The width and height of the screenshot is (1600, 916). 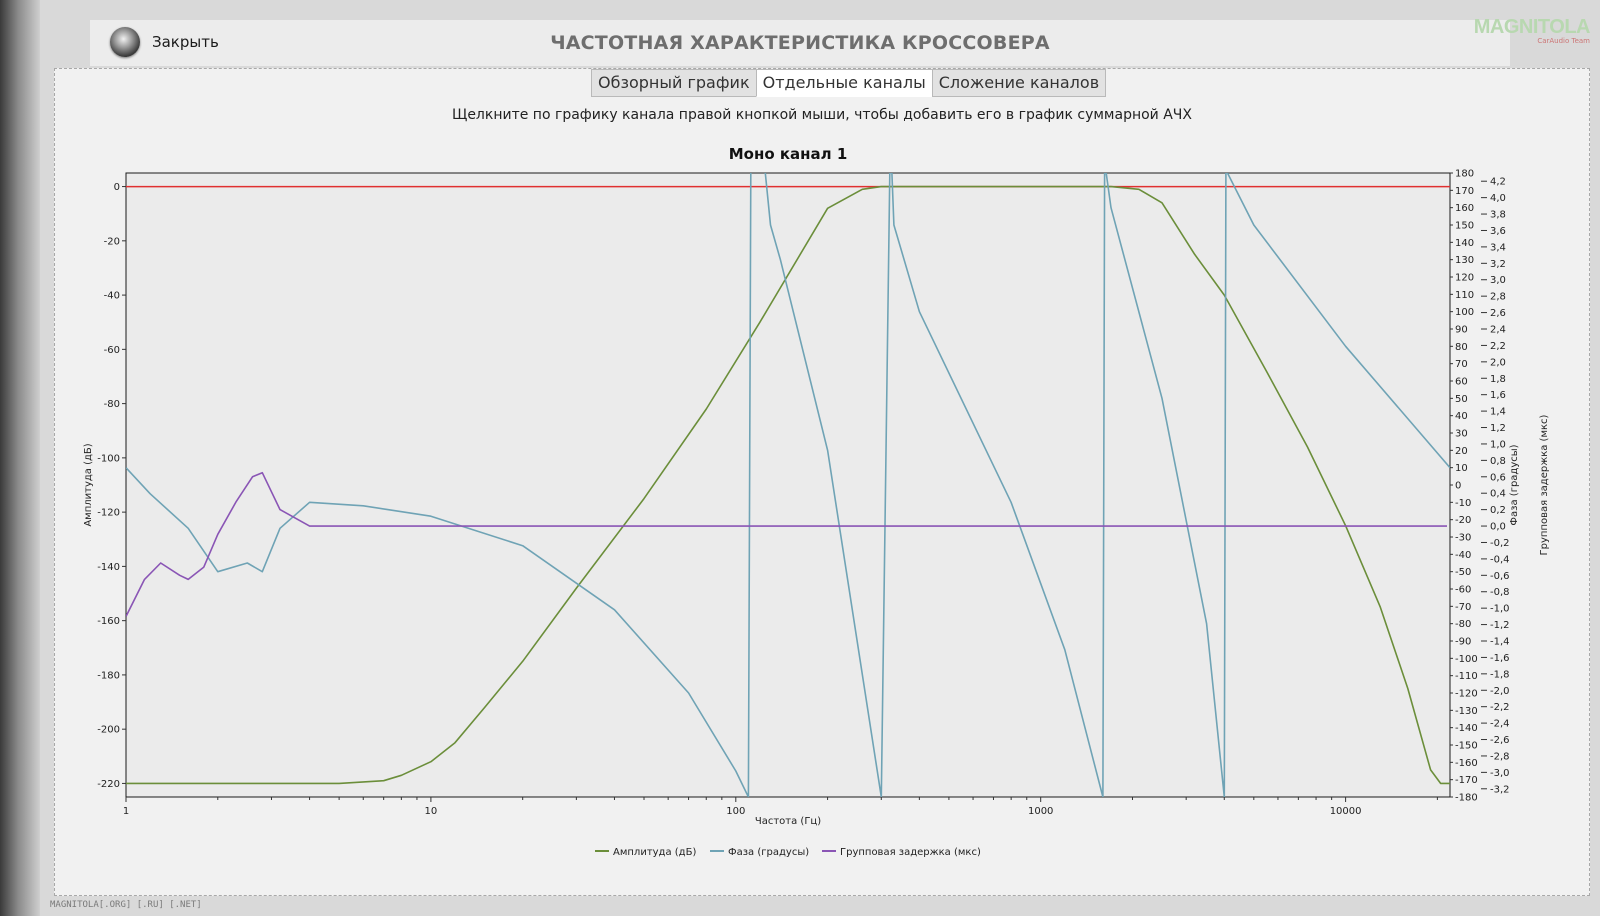 I want to click on y2-tick-label: 30, so click(x=1461, y=434).